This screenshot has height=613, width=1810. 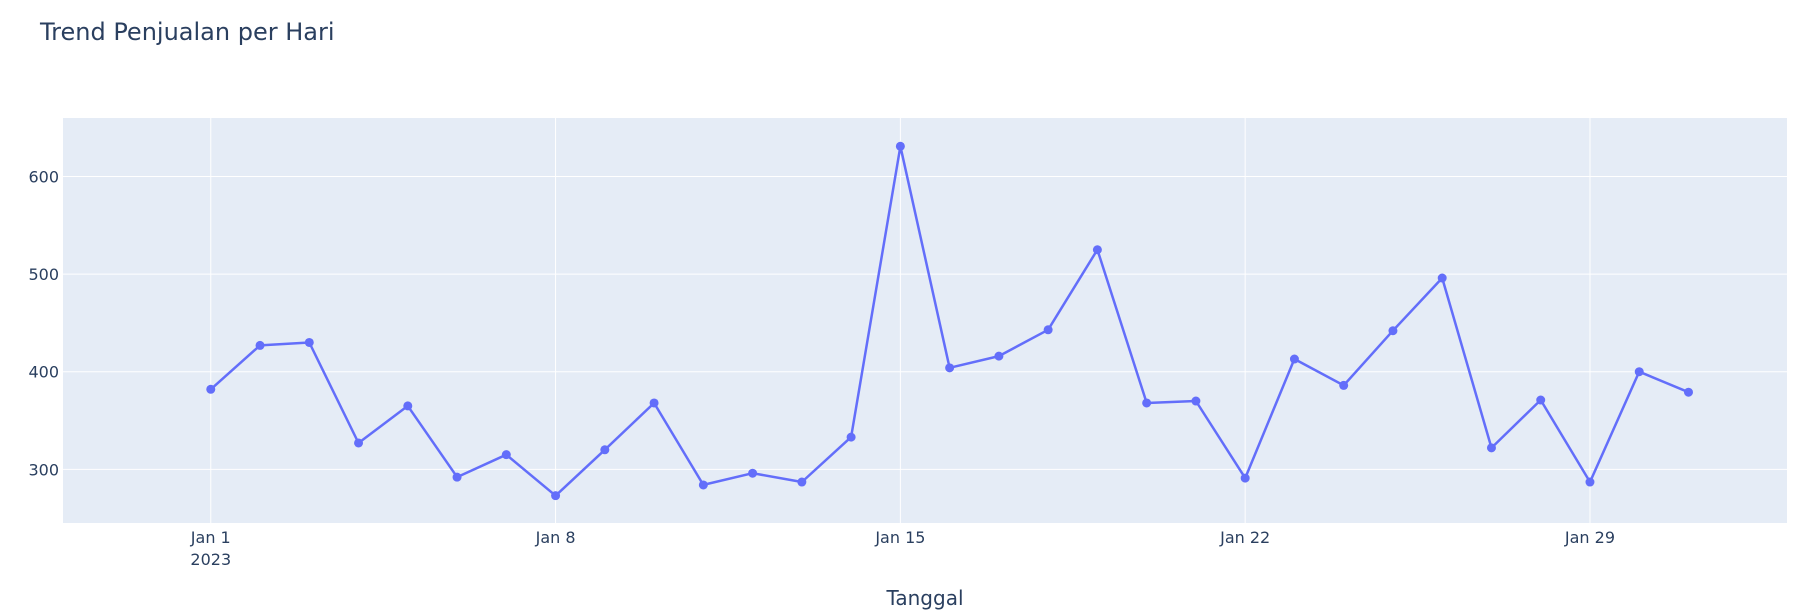 What do you see at coordinates (43, 324) in the screenshot?
I see `y-axis-ticks: 300 400 500 600` at bounding box center [43, 324].